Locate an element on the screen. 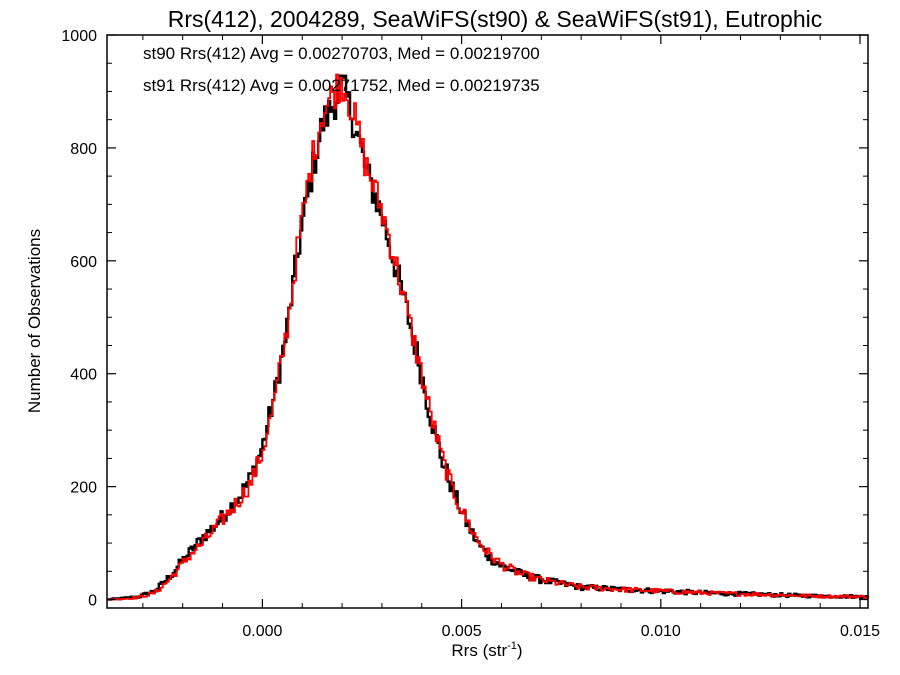 The width and height of the screenshot is (900, 675). y-tick-label: 600 is located at coordinates (83, 262).